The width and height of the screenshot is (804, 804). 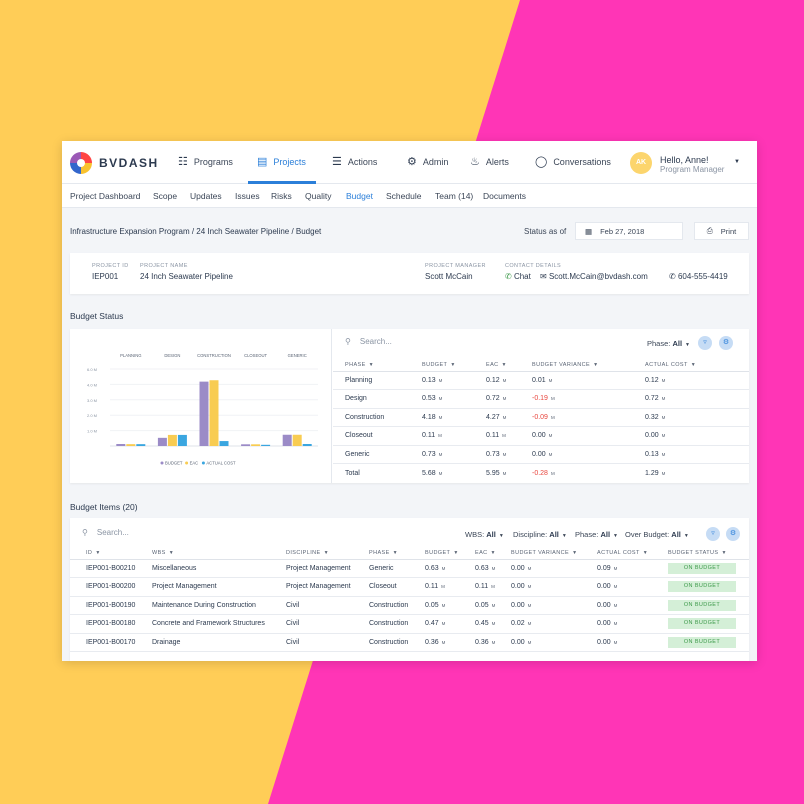 I want to click on print-button: ⎙ Print, so click(x=721, y=231).